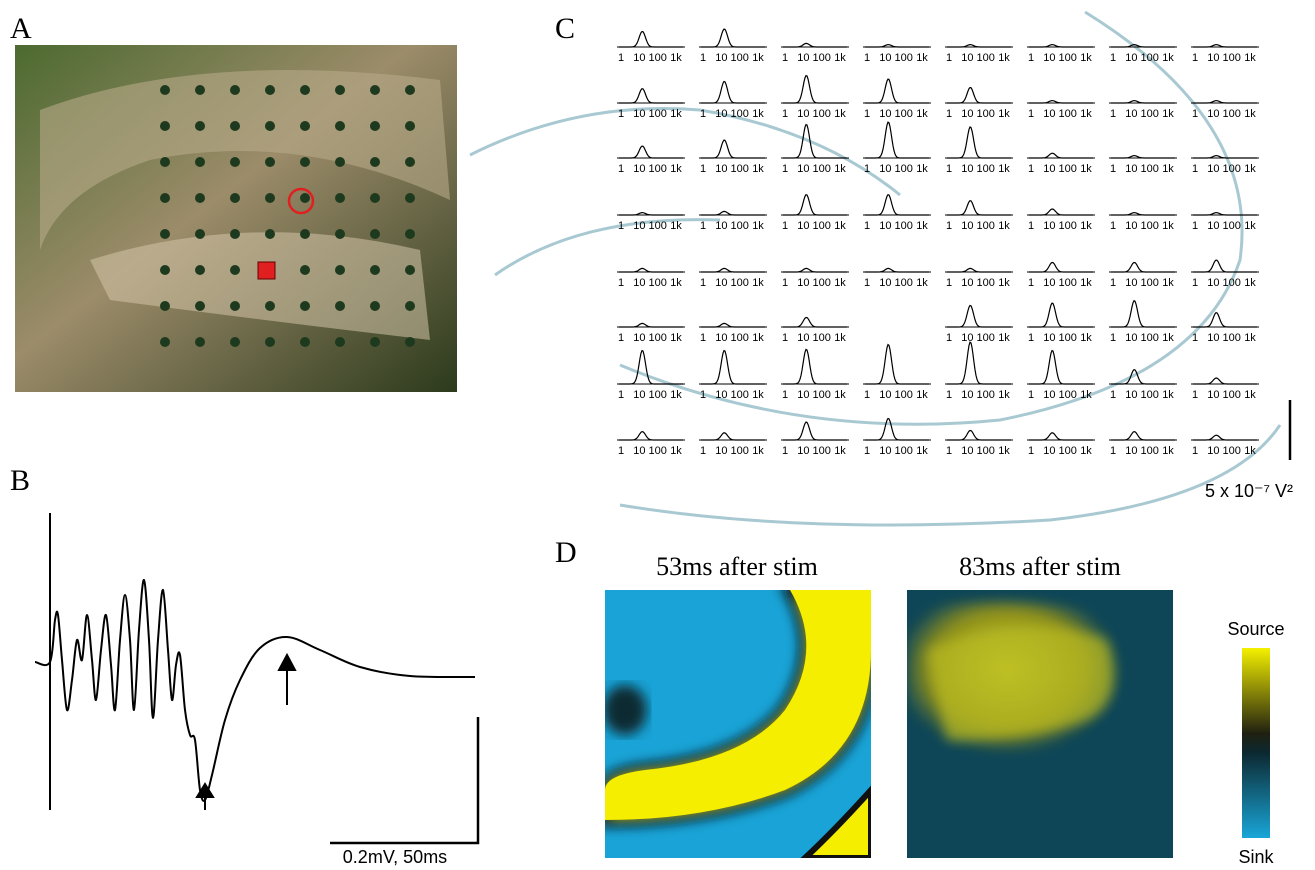 Image resolution: width=1315 pixels, height=870 pixels. What do you see at coordinates (287, 216) in the screenshot?
I see `electrode-grid` at bounding box center [287, 216].